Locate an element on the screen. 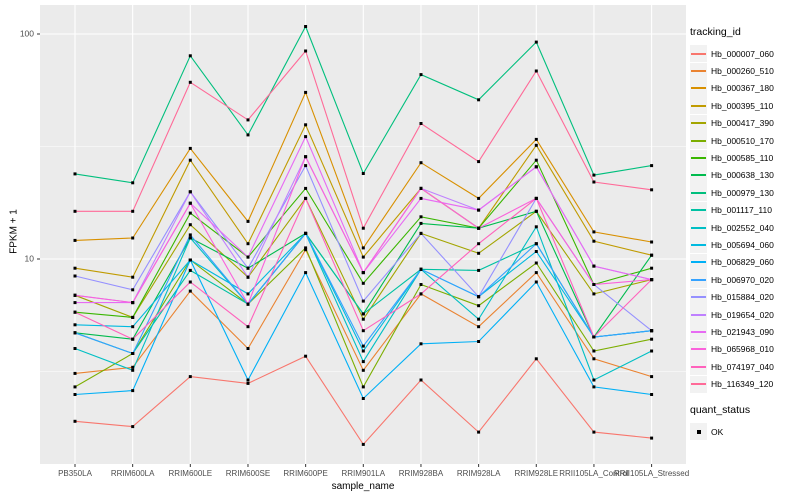 Image resolution: width=800 pixels, height=500 pixels. legend-item-Hb_065968_010: Hb_065968_010 is located at coordinates (744, 349).